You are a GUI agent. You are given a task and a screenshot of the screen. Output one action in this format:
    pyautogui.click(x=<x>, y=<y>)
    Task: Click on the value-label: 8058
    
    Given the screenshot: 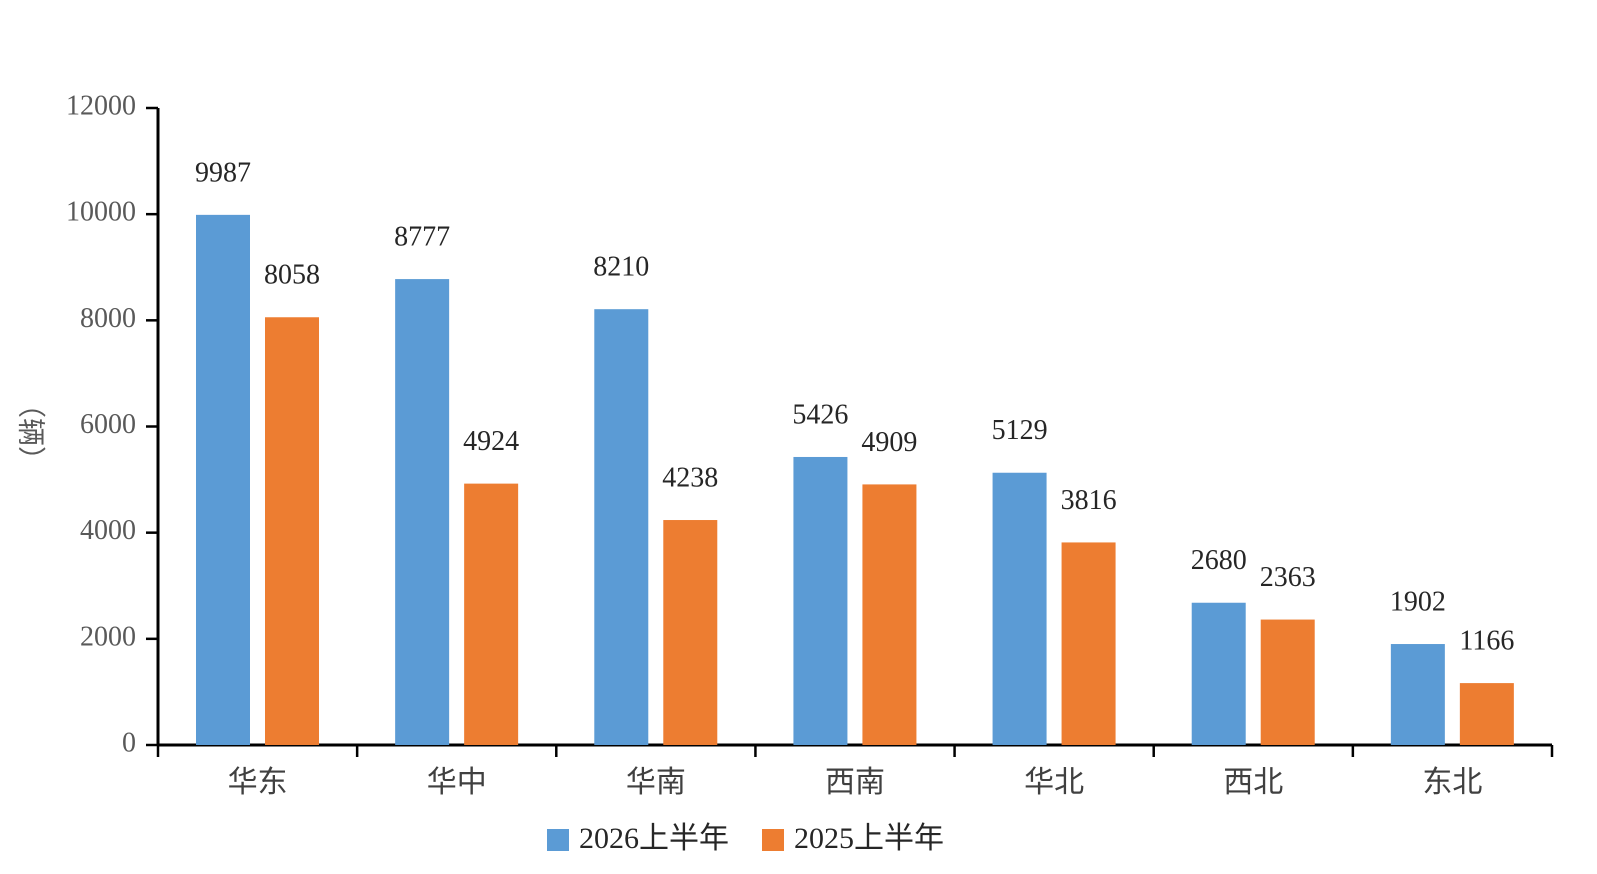 What is the action you would take?
    pyautogui.click(x=292, y=275)
    